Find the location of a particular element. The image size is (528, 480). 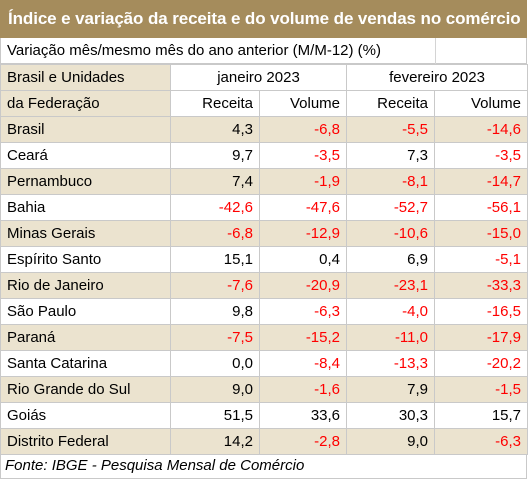

table-row: Minas Gerais -6,8 -12,9 -10,6 -15,0 is located at coordinates (264, 233).